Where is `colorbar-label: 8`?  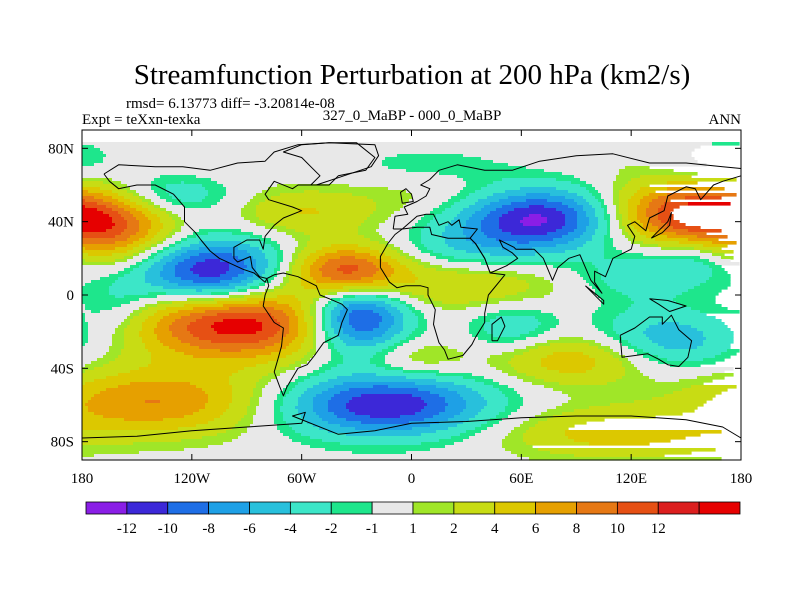
colorbar-label: 8 is located at coordinates (577, 529).